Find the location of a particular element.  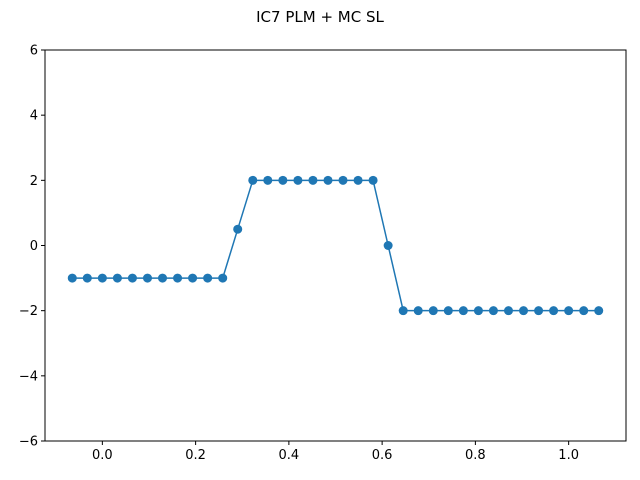

y-tick-label: −2 is located at coordinates (28, 311).